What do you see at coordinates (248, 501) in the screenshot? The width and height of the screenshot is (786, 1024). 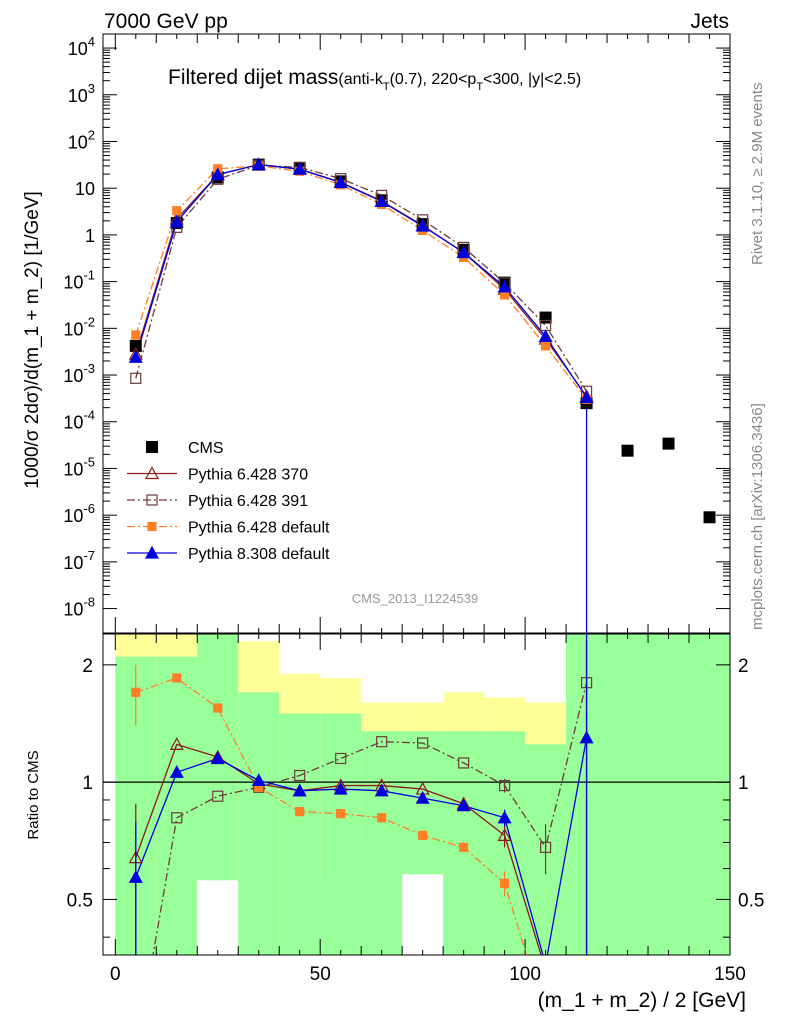 I see `legend-label: Pythia 6.428 391` at bounding box center [248, 501].